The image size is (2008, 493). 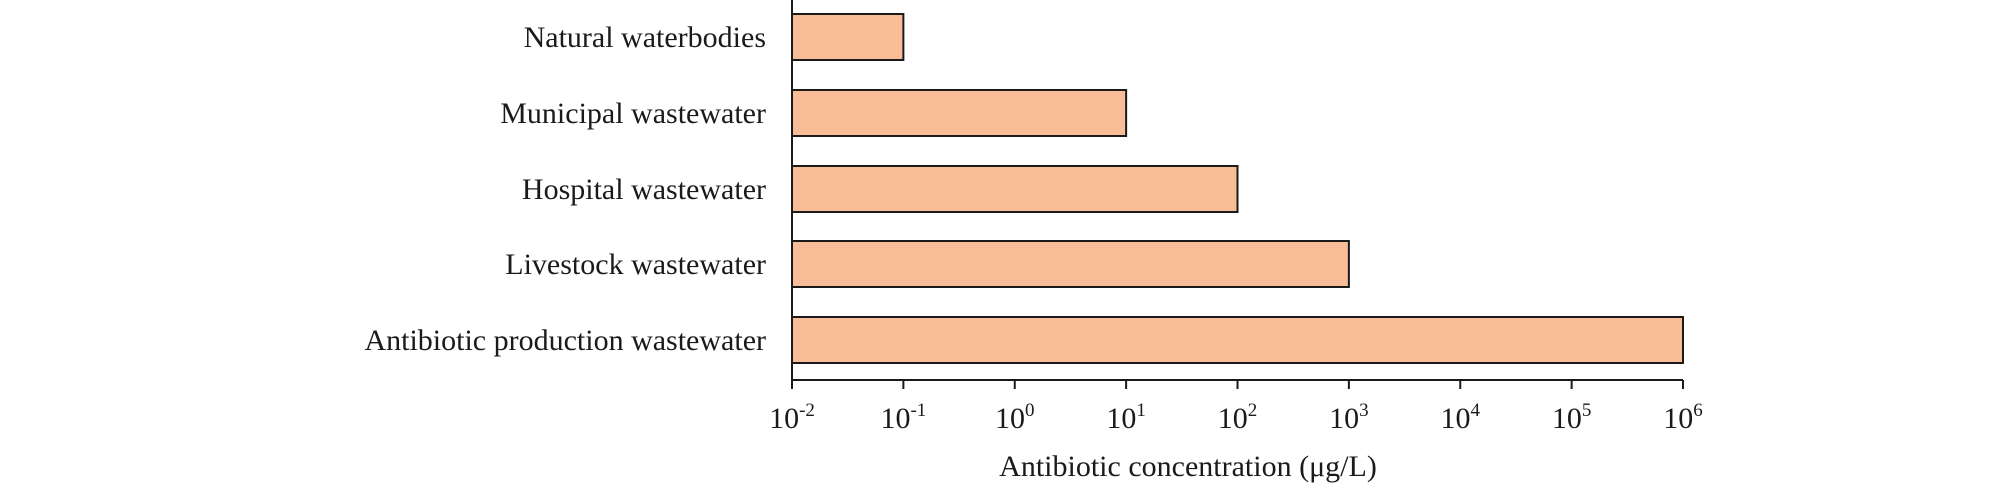 I want to click on x-tick-label: 10¹, so click(x=1126, y=417).